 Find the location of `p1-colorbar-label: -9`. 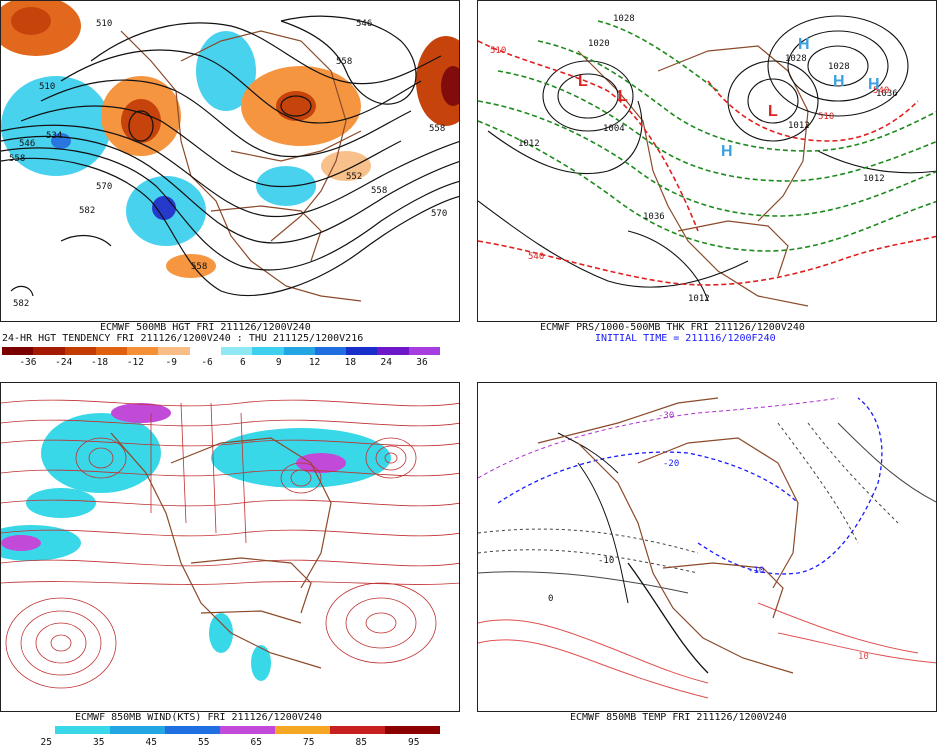

p1-colorbar-label: -9 is located at coordinates (171, 362).